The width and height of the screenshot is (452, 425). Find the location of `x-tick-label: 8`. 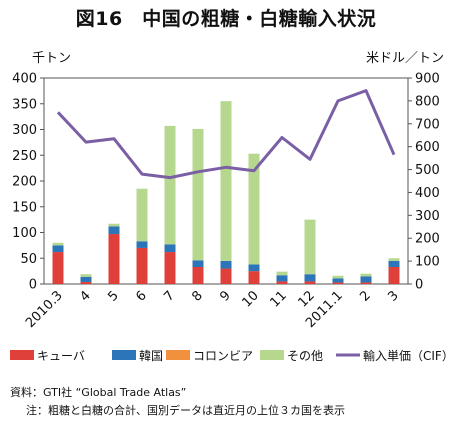

x-tick-label: 8 is located at coordinates (197, 296).